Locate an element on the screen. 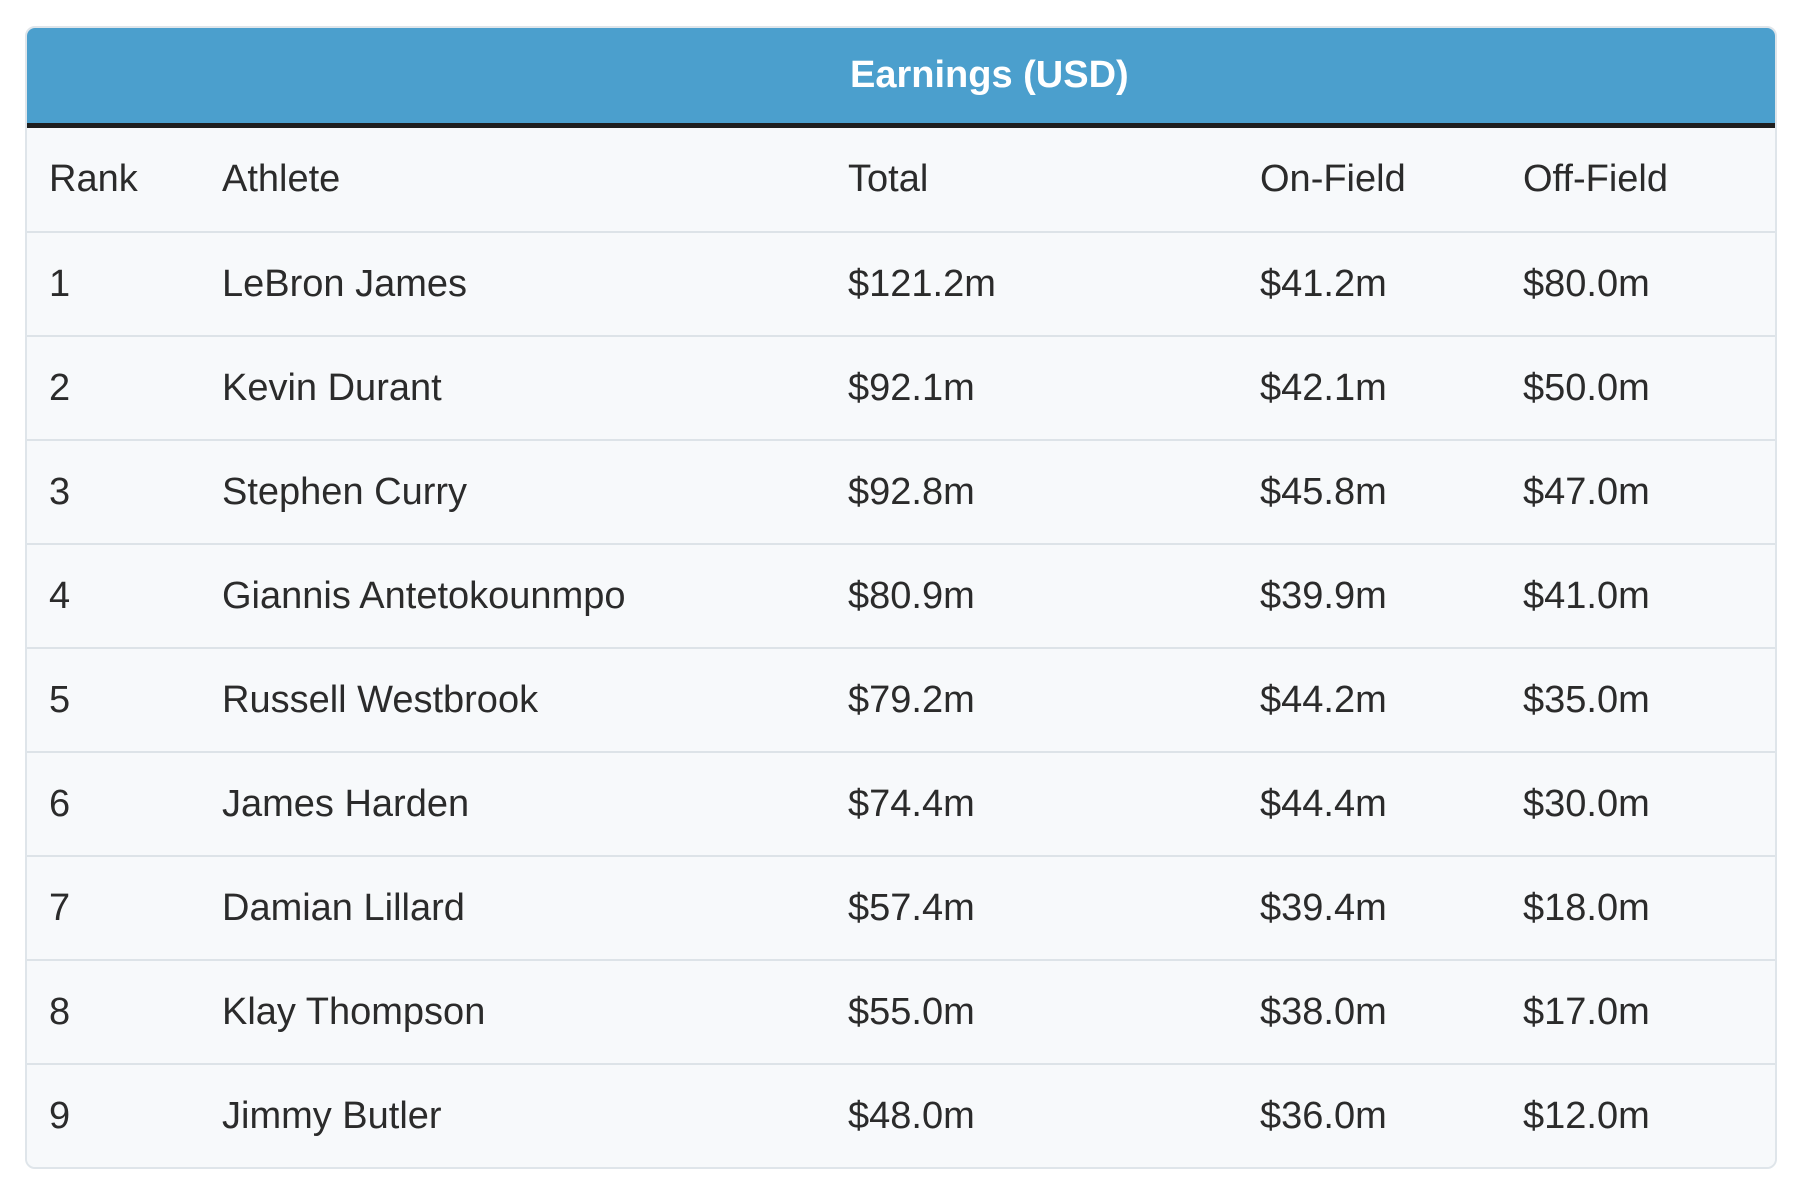 The image size is (1800, 1200). column-header-athlete: Athlete is located at coordinates (513, 180).